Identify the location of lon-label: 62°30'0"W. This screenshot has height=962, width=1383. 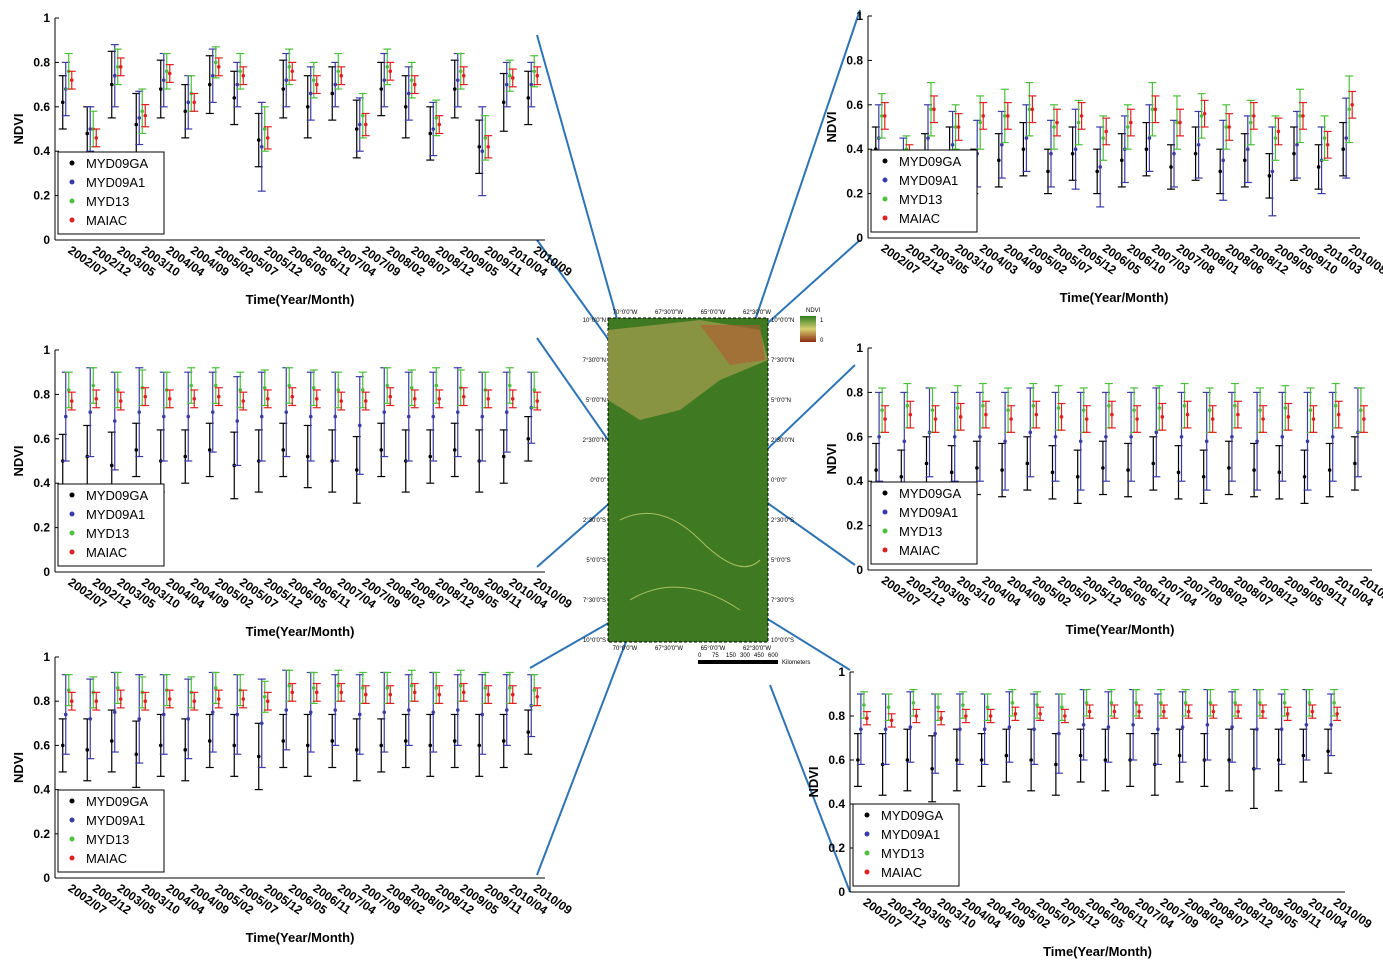
(757, 649).